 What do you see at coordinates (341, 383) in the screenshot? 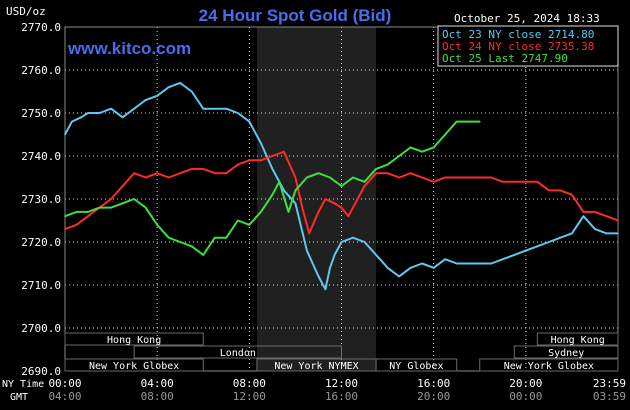
I see `x-tick-label-ny: 12:00` at bounding box center [341, 383].